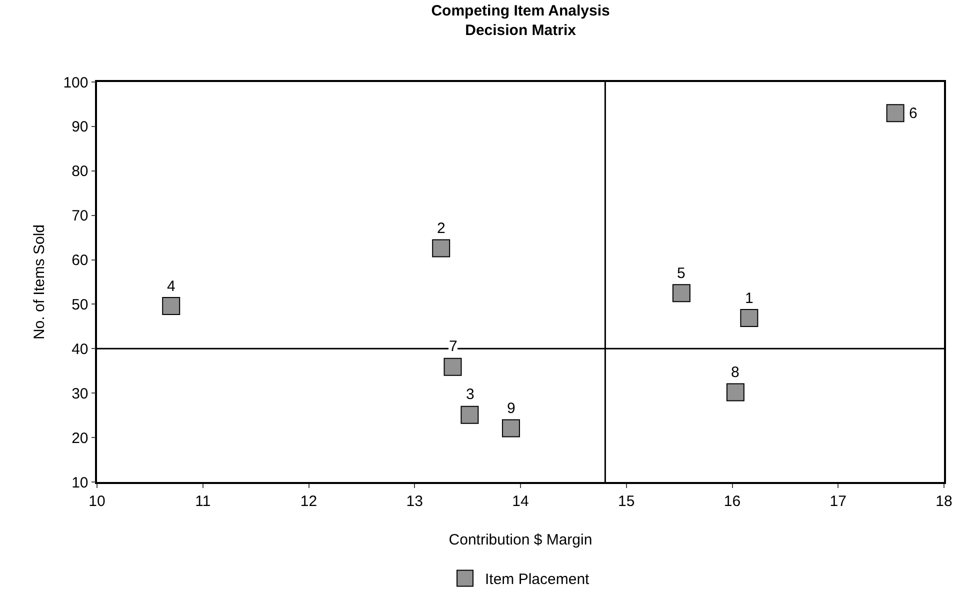 The image size is (964, 614). Describe the element at coordinates (80, 438) in the screenshot. I see `y-tick-label: 20` at that location.